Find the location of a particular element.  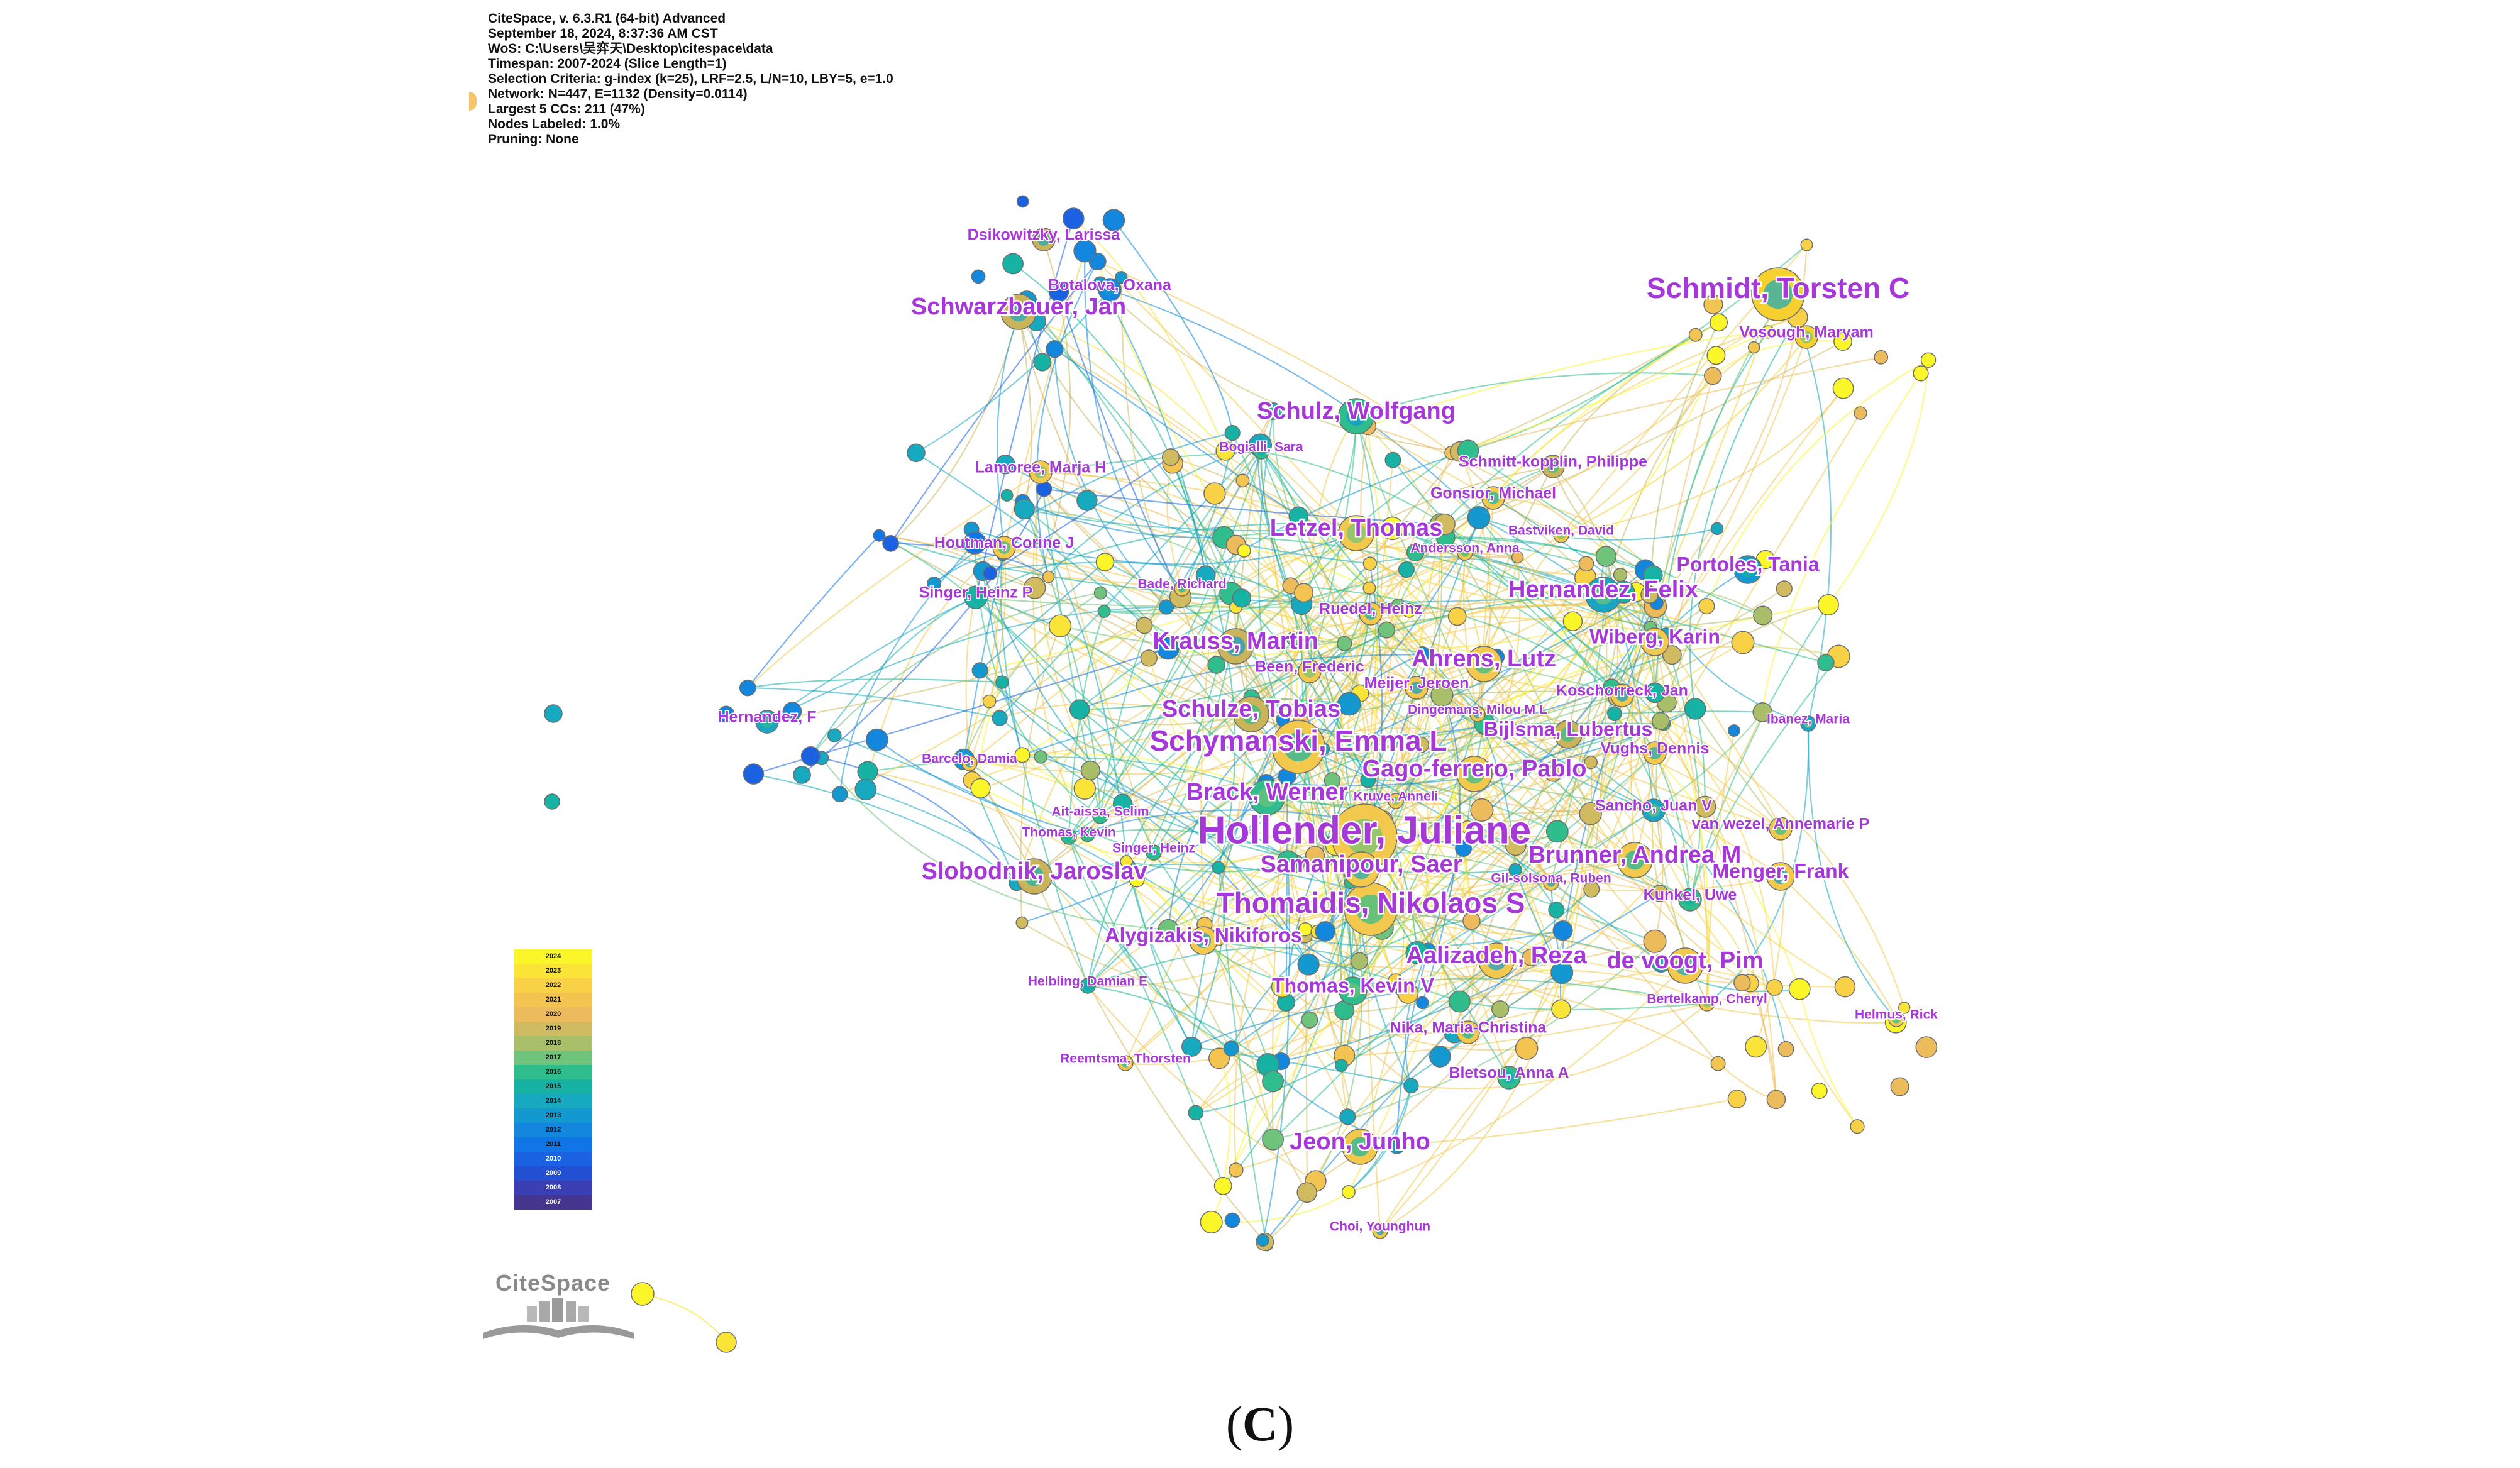

legend-year-2023: 2023 is located at coordinates (553, 971).